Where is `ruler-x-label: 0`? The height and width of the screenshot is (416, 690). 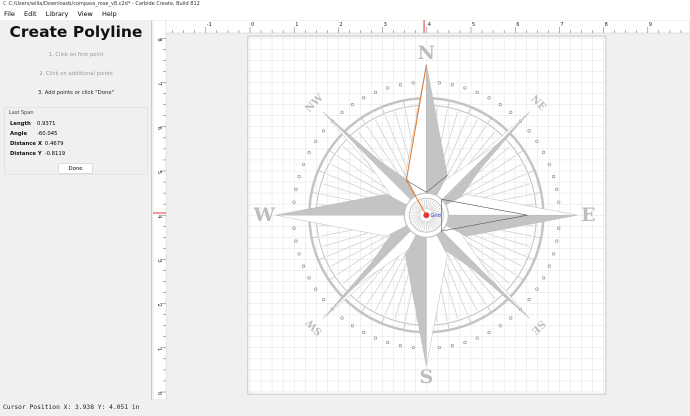
ruler-x-label: 0 is located at coordinates (252, 25).